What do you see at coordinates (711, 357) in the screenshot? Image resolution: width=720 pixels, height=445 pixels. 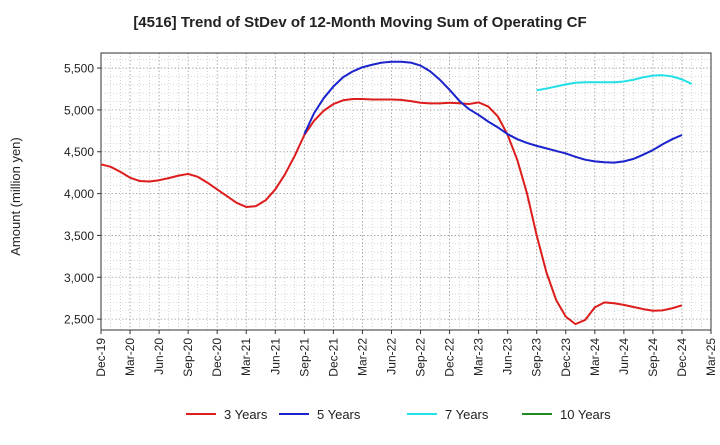 I see `x-tick-label: Mar-25` at bounding box center [711, 357].